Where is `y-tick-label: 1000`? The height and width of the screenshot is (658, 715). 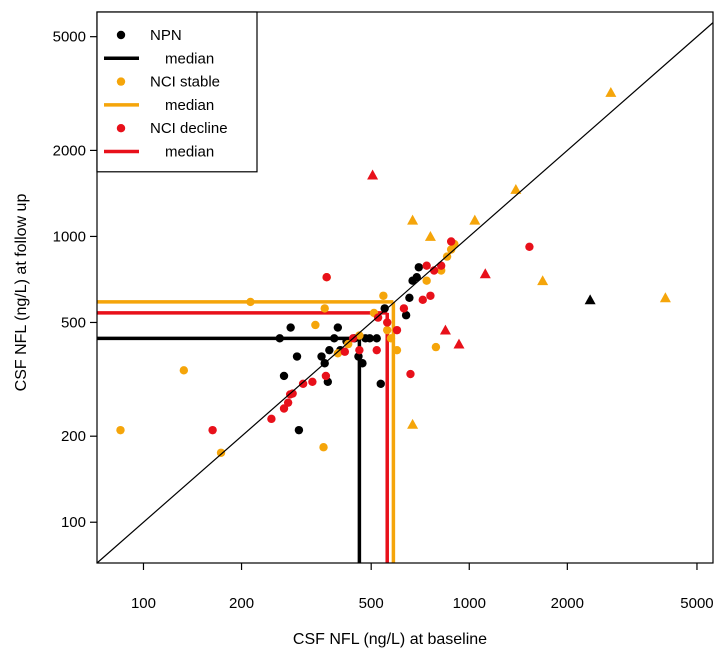
y-tick-label: 1000 is located at coordinates (69, 236).